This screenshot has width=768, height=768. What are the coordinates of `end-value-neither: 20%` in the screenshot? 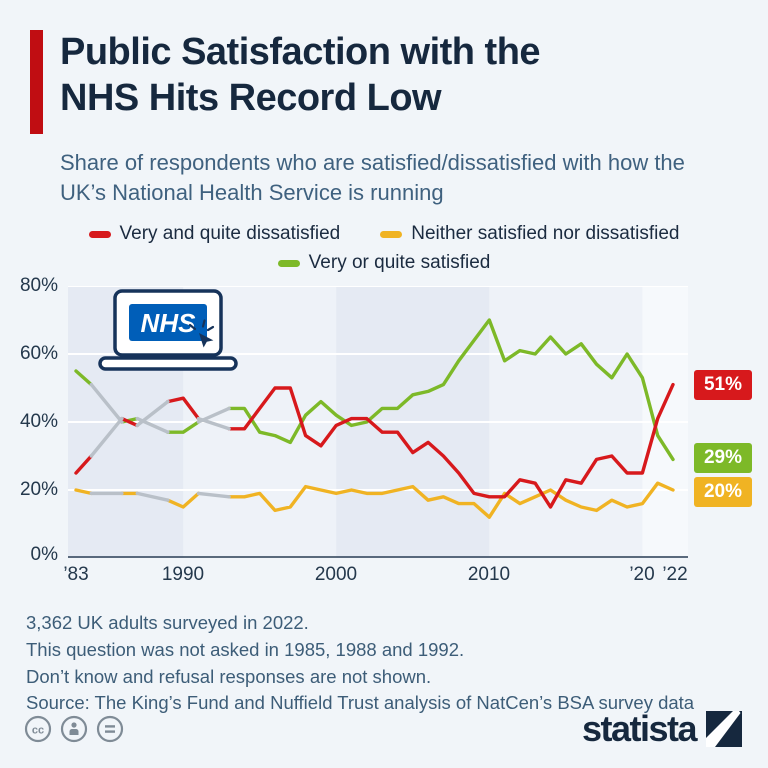 It's located at (723, 492).